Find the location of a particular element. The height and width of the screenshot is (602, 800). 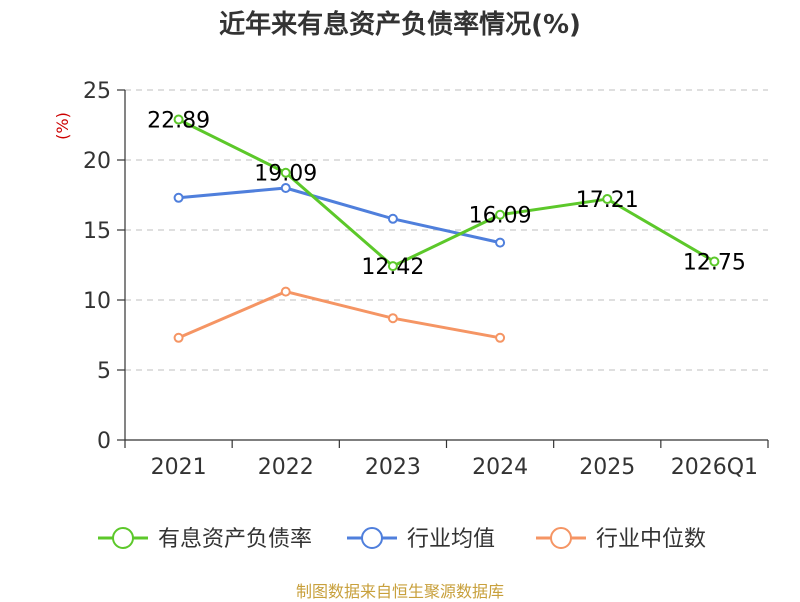

y-tick-label: 25 is located at coordinates (97, 91).